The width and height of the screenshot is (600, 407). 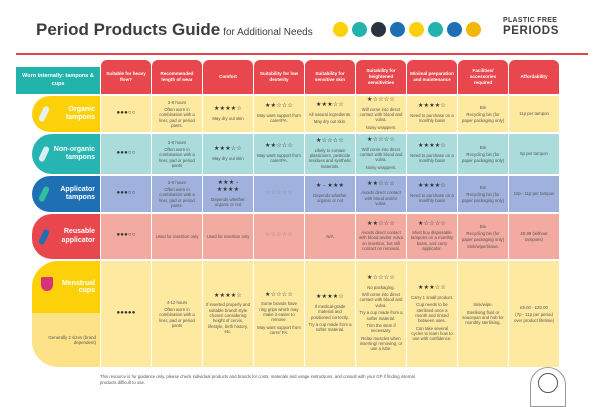 What do you see at coordinates (228, 114) in the screenshot?
I see `table-cell: ★★★★☆ May dry out skin` at bounding box center [228, 114].